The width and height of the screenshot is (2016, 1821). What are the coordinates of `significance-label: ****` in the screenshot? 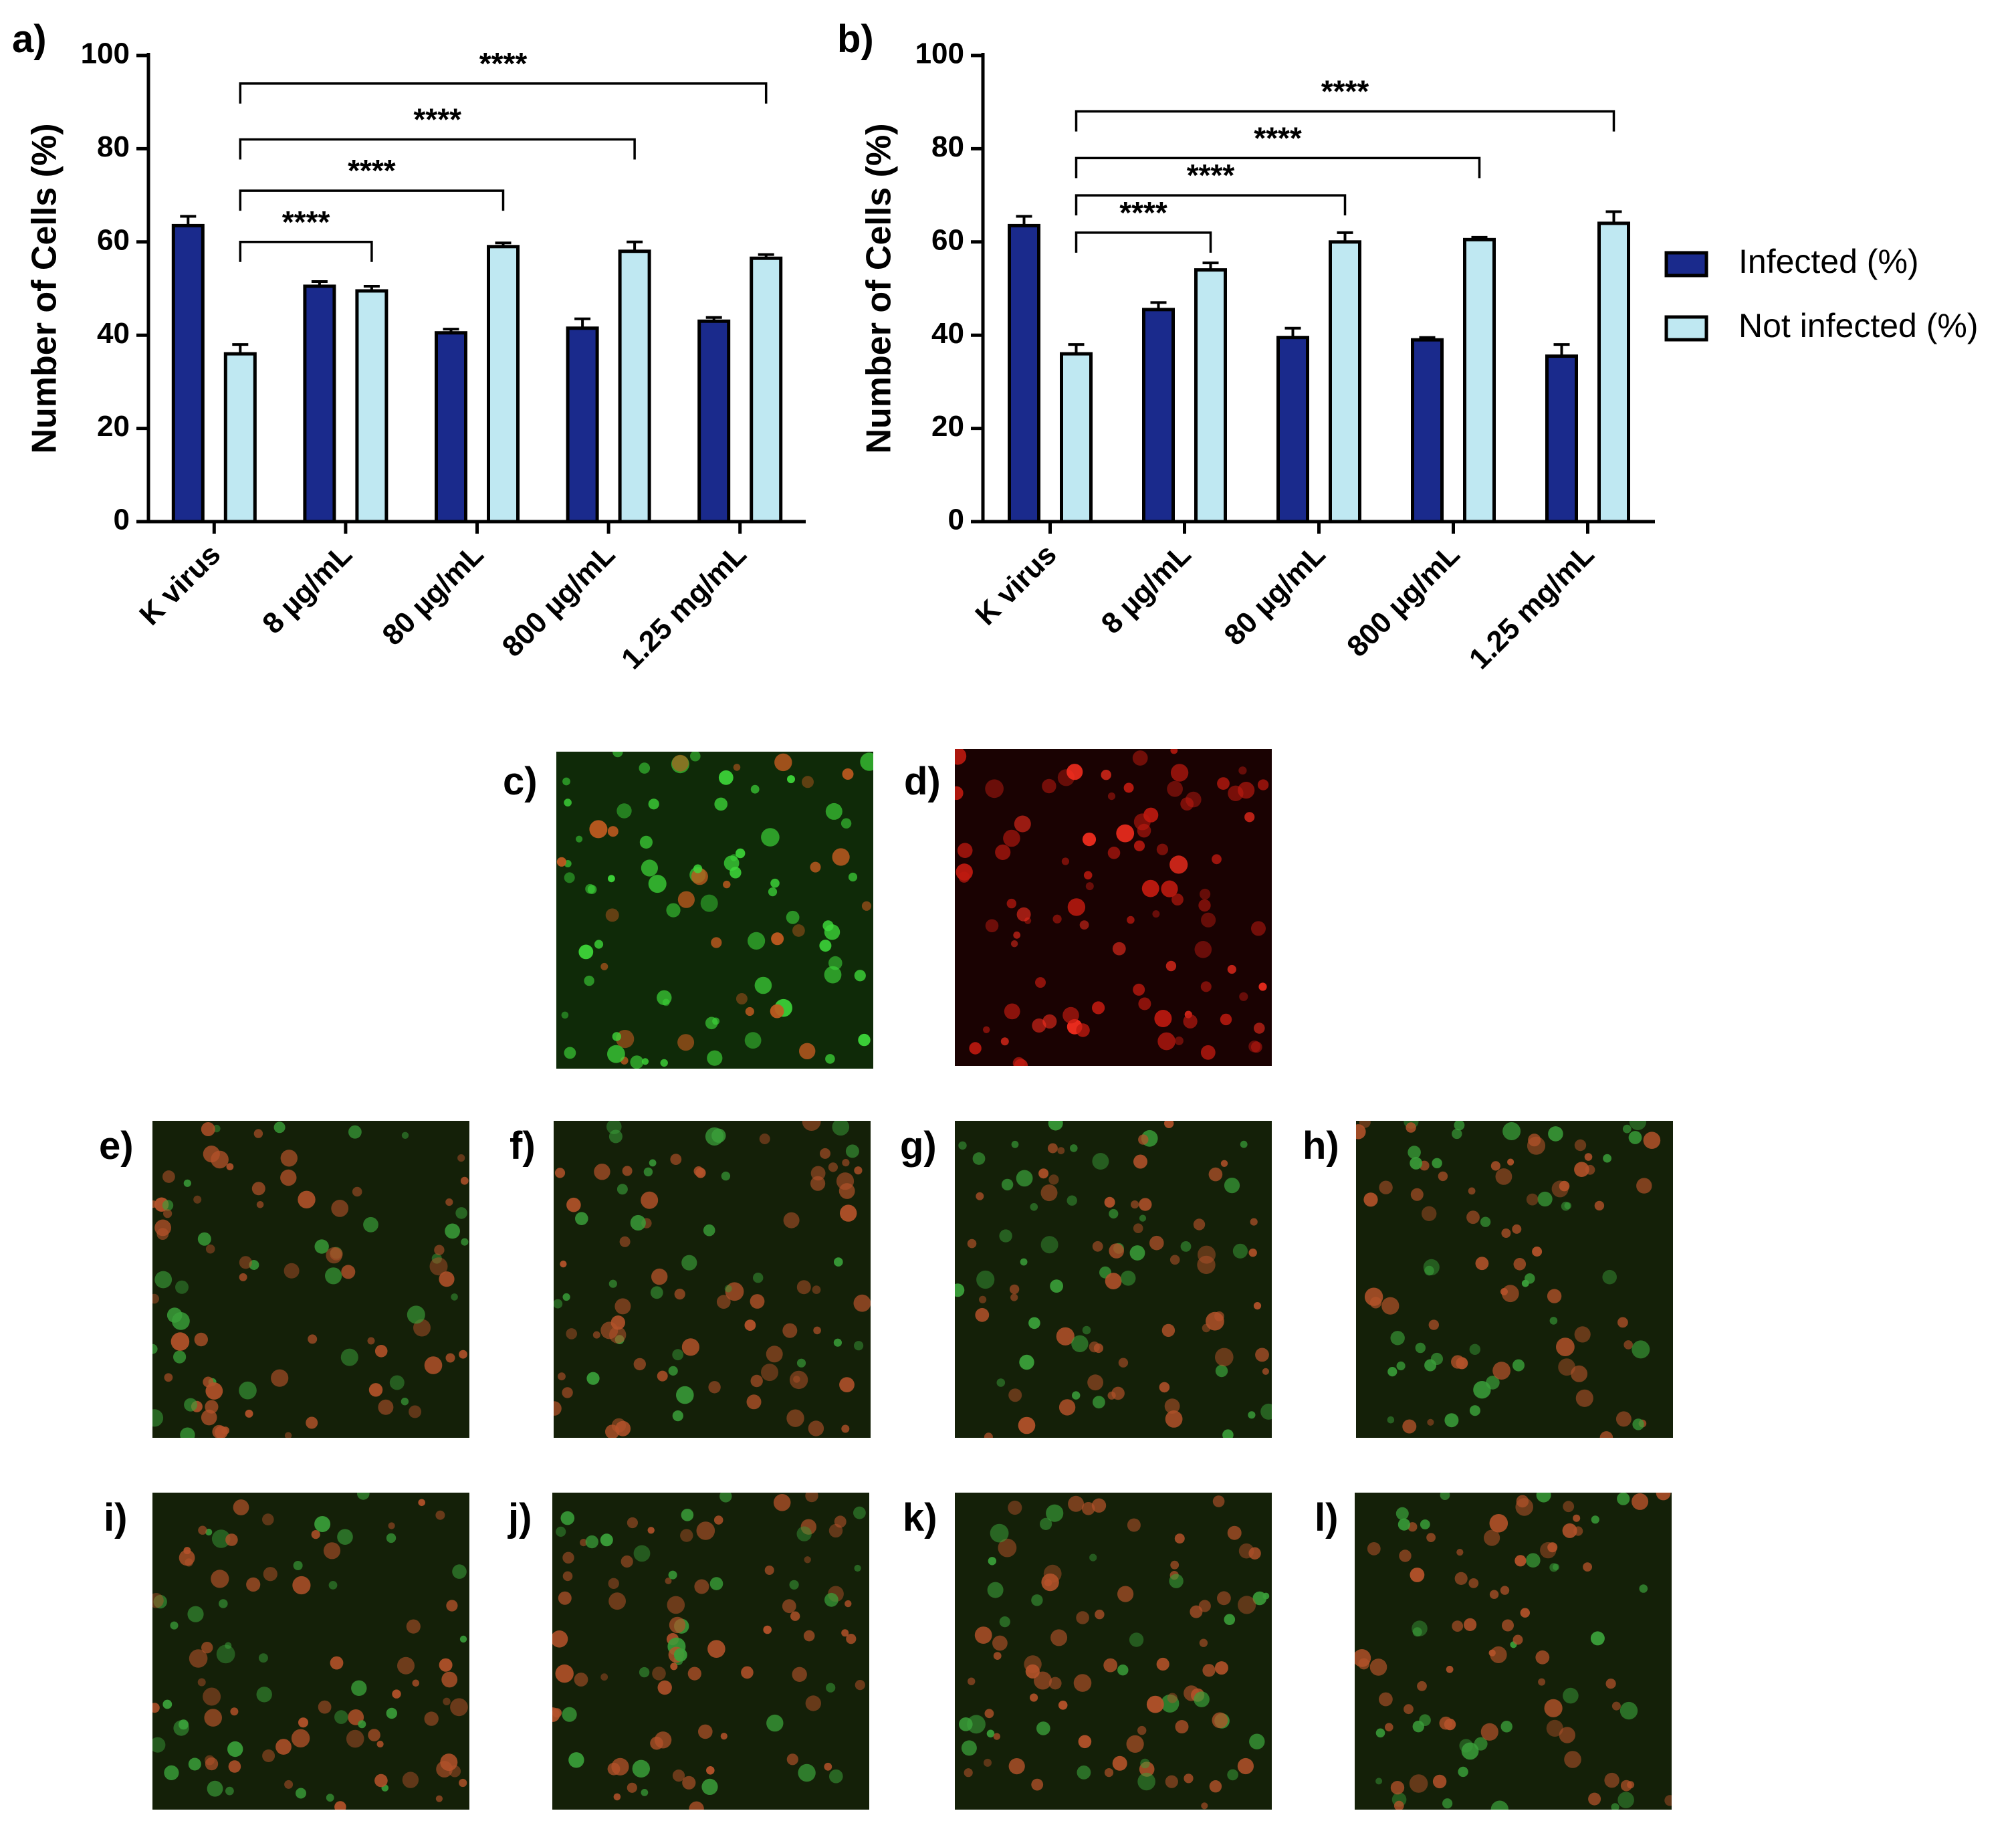 It's located at (437, 119).